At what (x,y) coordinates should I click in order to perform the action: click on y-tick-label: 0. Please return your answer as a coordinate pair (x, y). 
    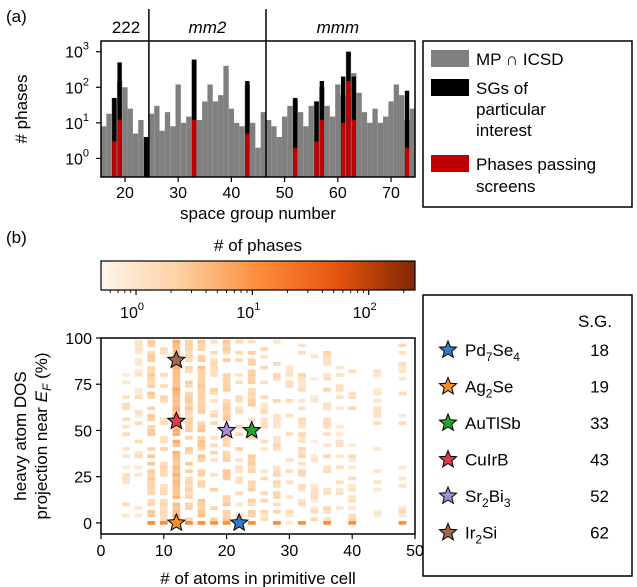
    Looking at the image, I should click on (87, 524).